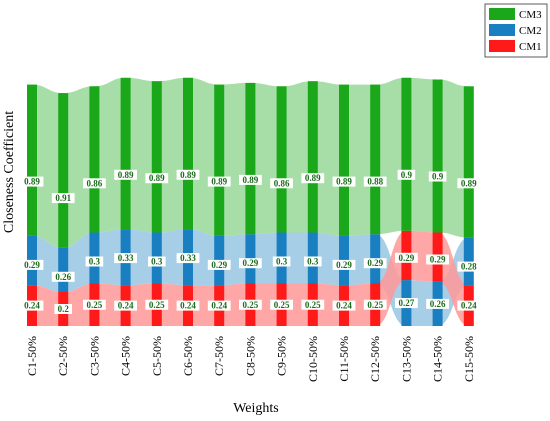 The height and width of the screenshot is (421, 550). Describe the element at coordinates (188, 356) in the screenshot. I see `x-tick-label: C6-50%` at that location.